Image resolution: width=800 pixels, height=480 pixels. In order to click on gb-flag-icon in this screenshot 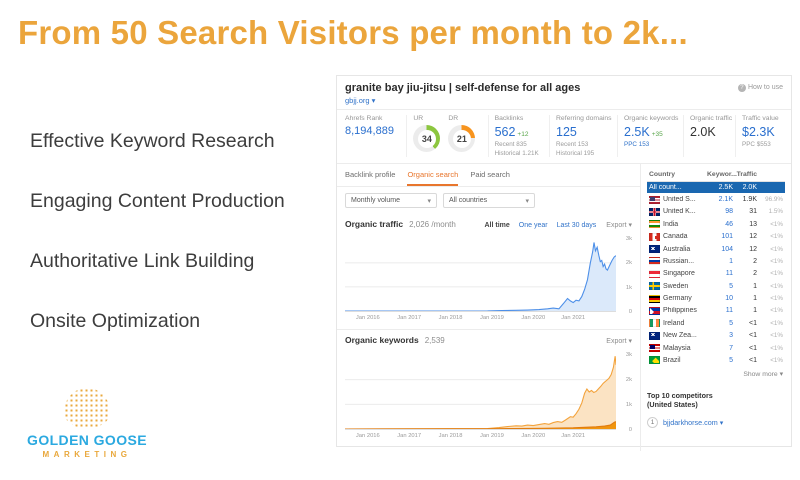, I will do `click(654, 211)`.